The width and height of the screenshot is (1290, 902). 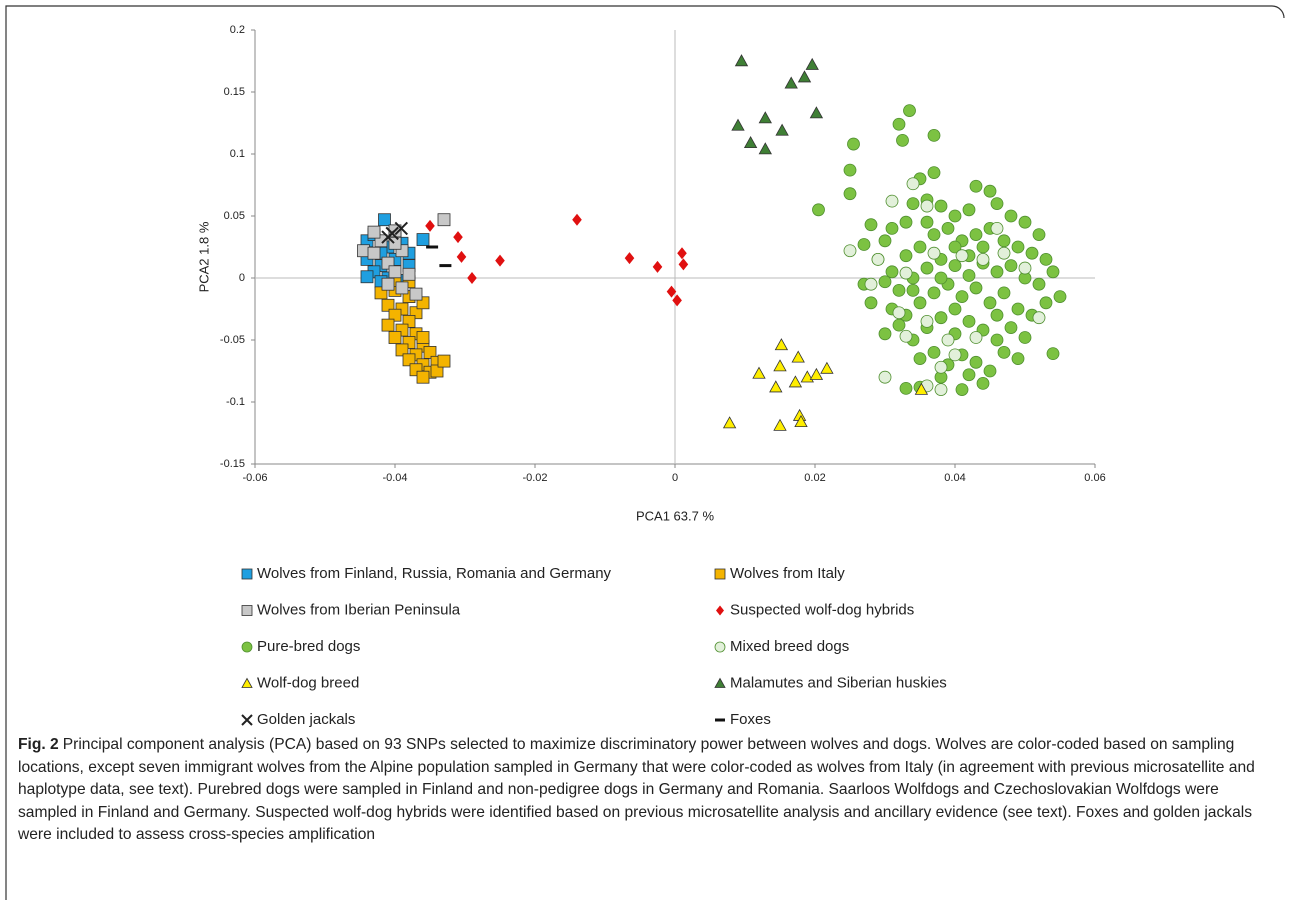 What do you see at coordinates (789, 646) in the screenshot?
I see `legend-label: Mixed breed dogs` at bounding box center [789, 646].